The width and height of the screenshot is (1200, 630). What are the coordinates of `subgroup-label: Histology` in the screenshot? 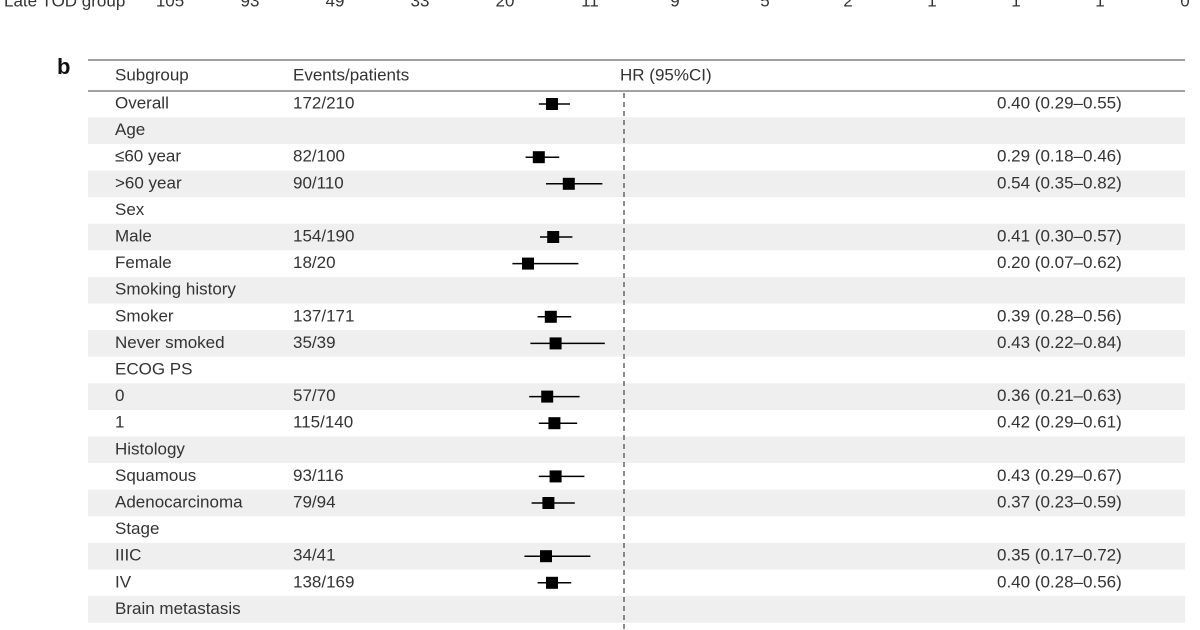 It's located at (150, 448).